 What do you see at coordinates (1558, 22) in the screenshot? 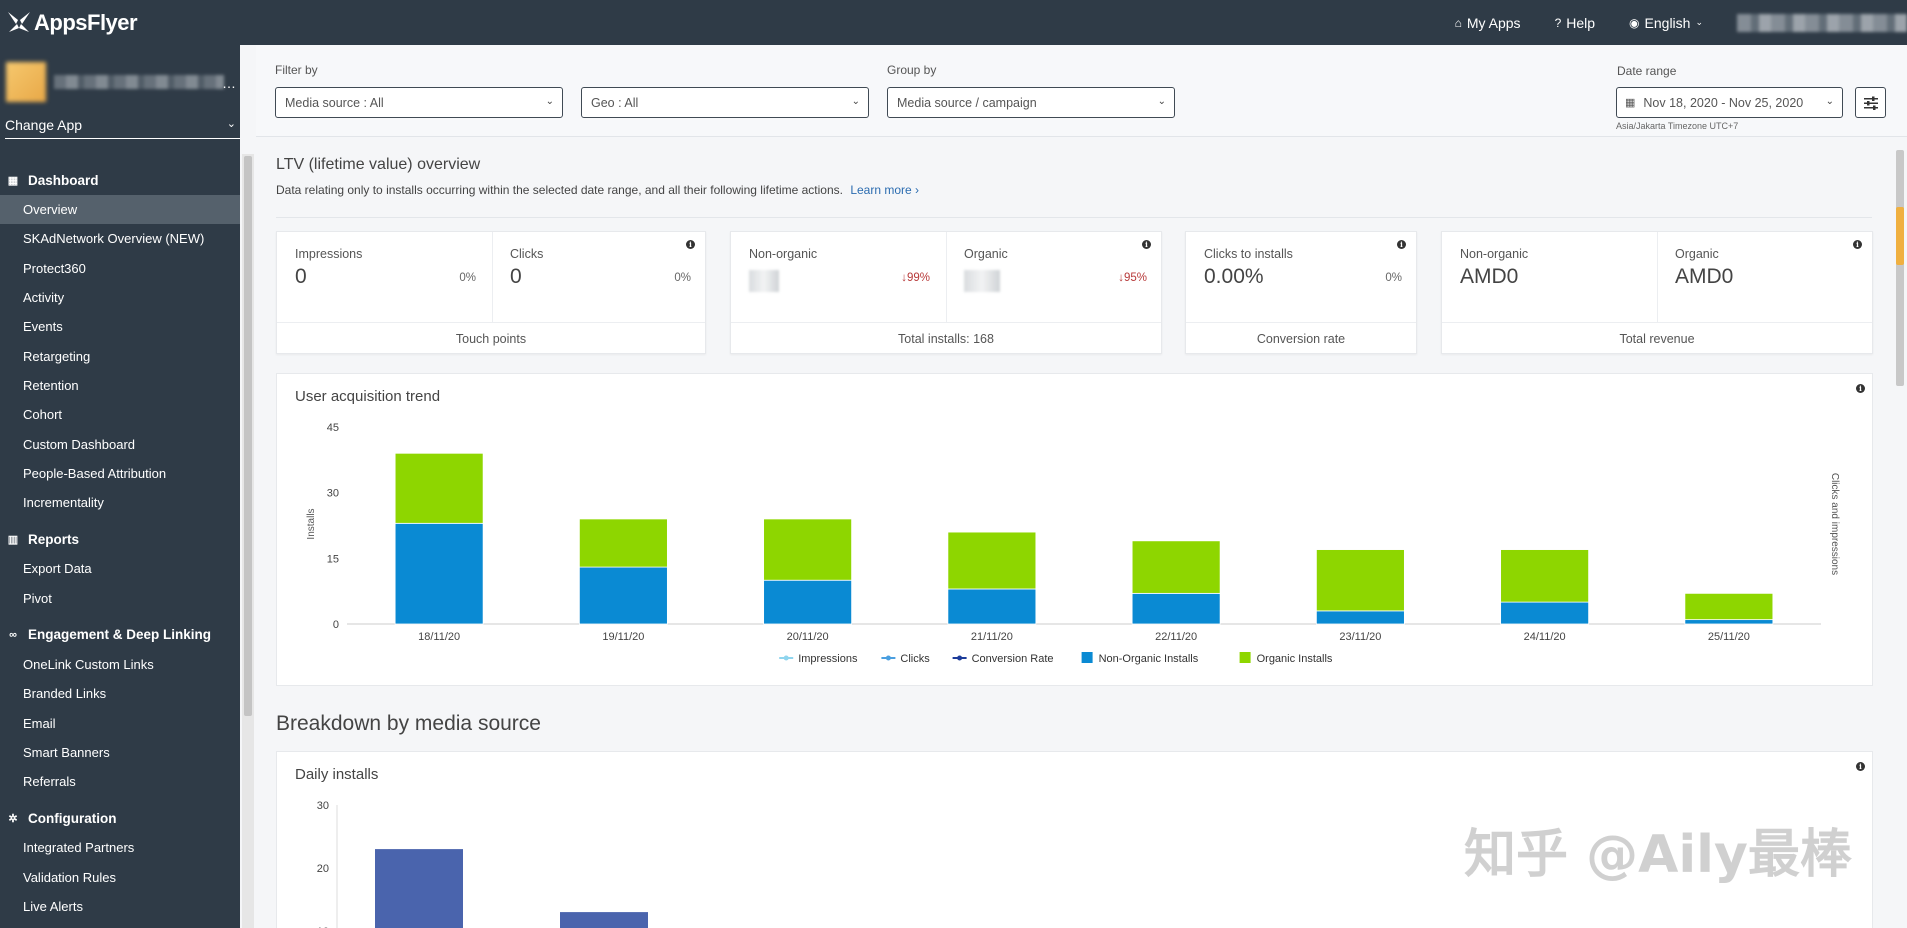
I see `help-icon: ?` at bounding box center [1558, 22].